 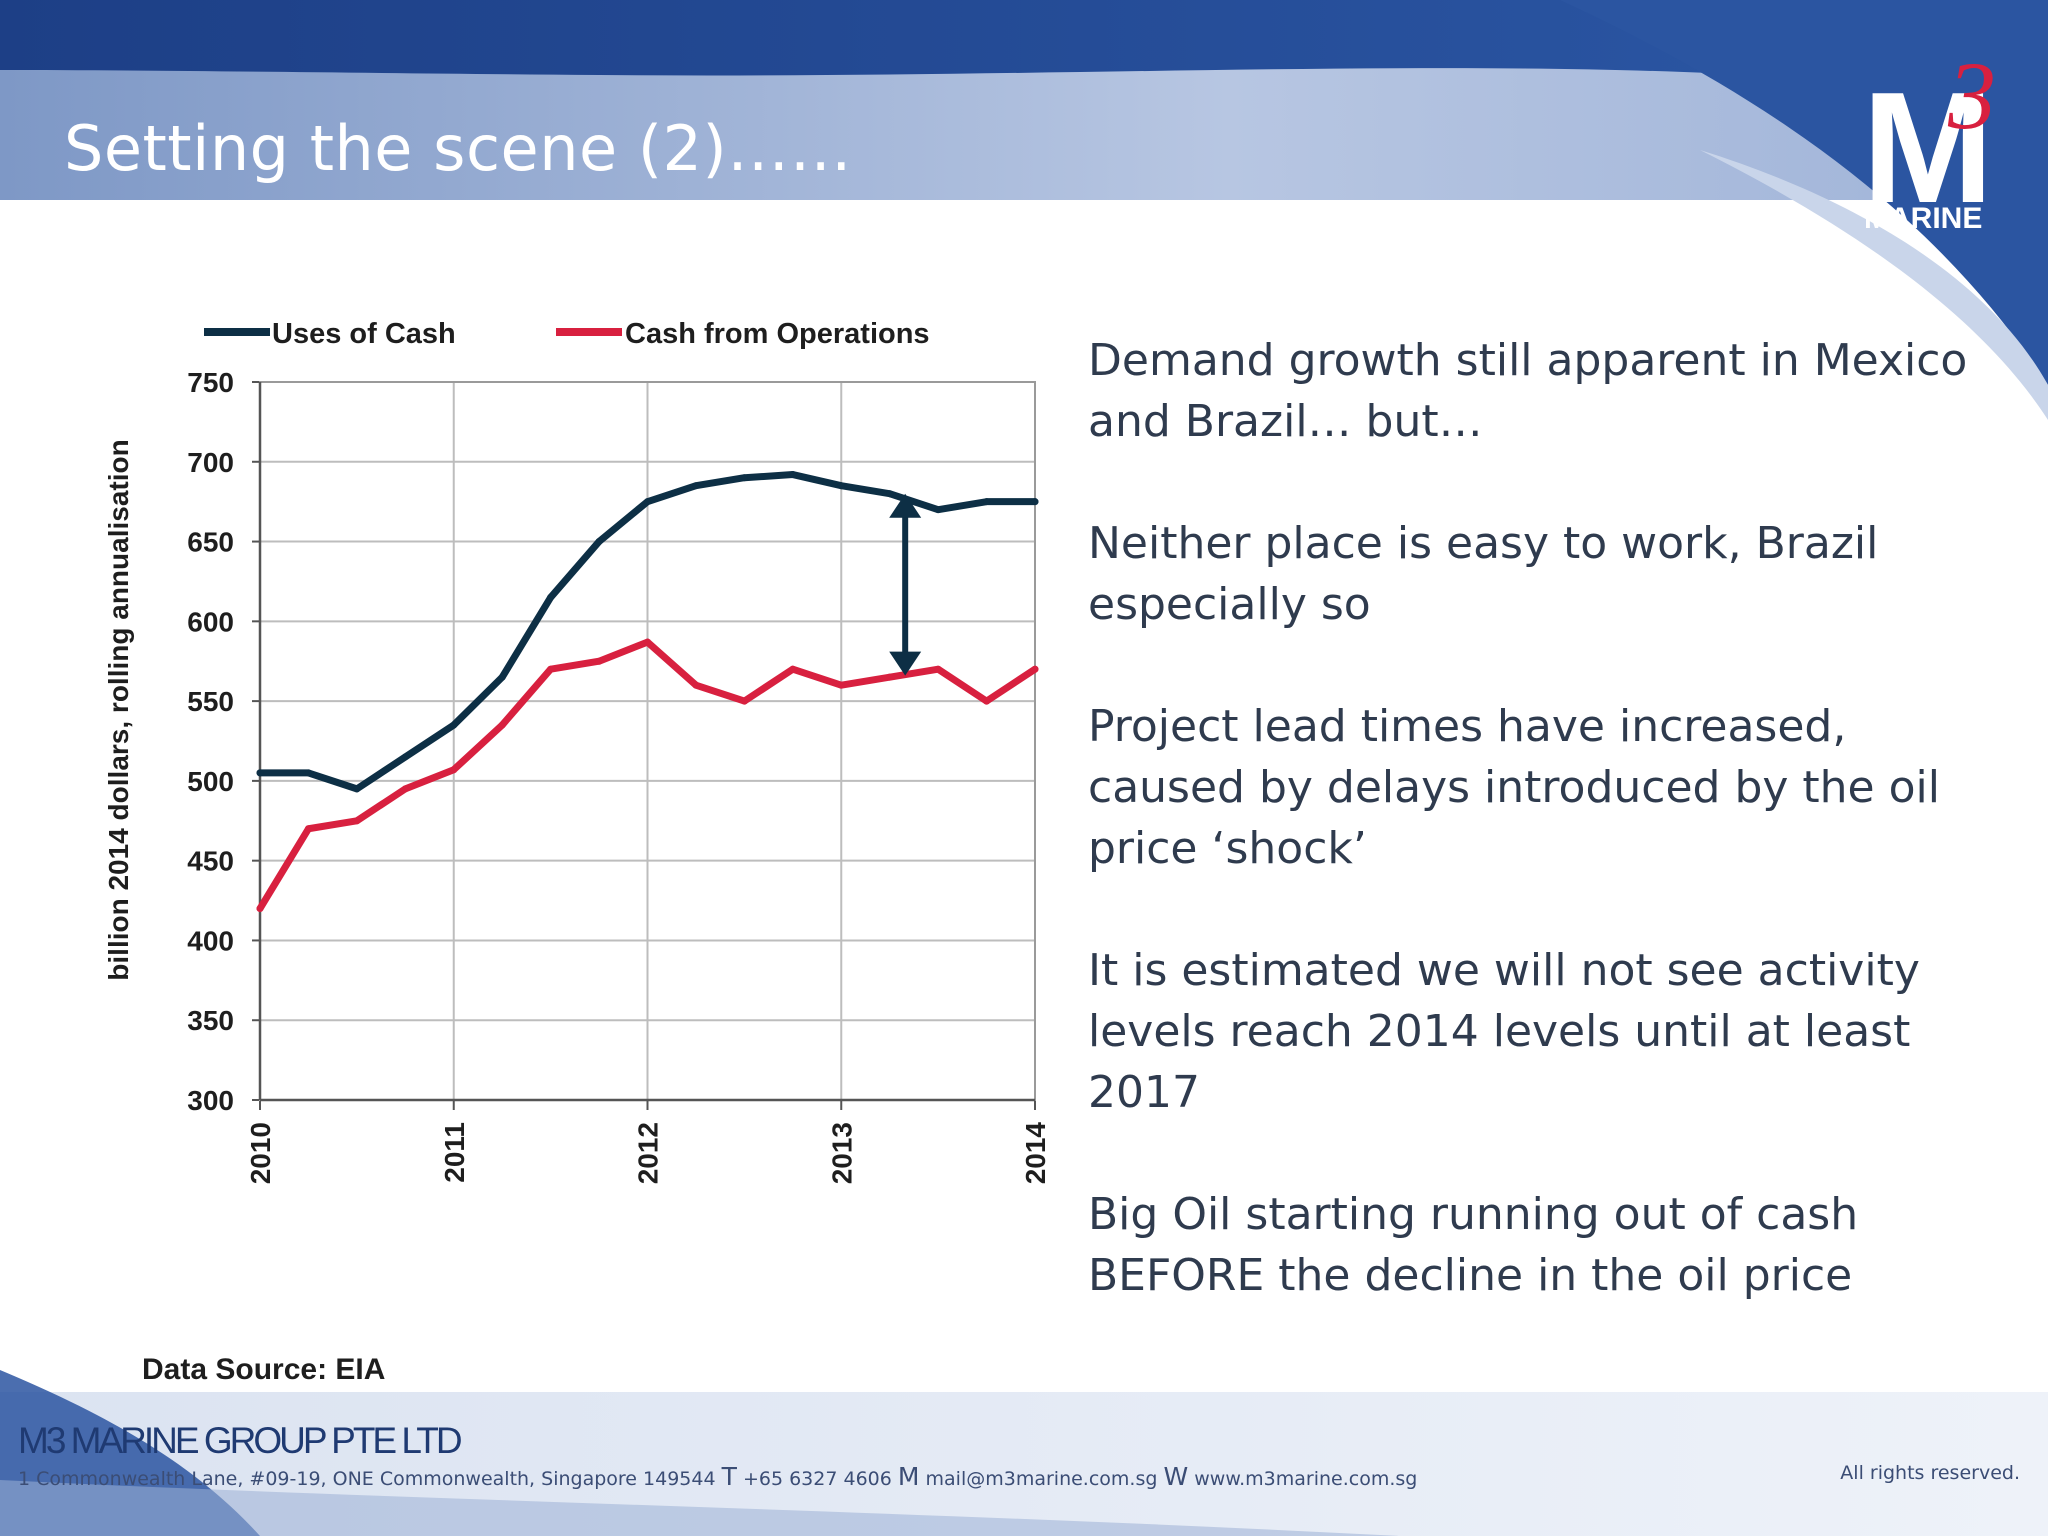 I want to click on x-tick-label-2011: 2011, so click(x=454, y=1152).